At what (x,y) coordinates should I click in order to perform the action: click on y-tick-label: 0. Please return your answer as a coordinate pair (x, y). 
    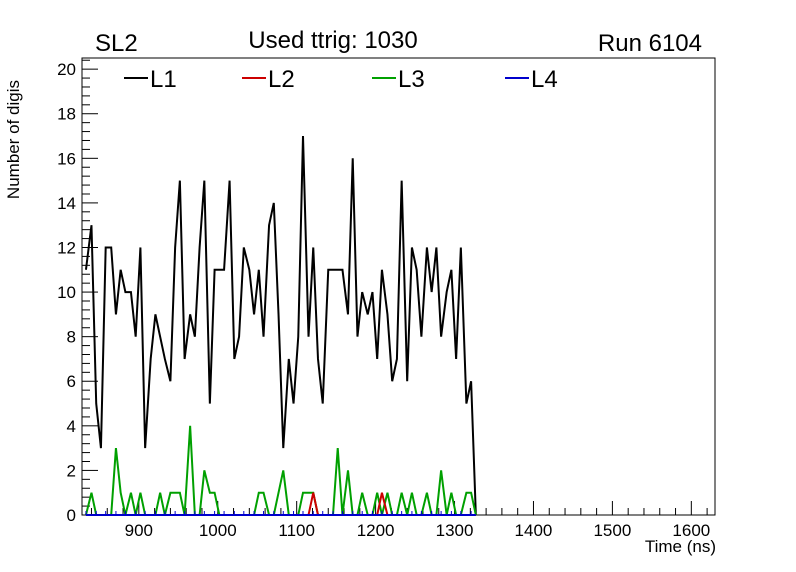
    Looking at the image, I should click on (71, 515).